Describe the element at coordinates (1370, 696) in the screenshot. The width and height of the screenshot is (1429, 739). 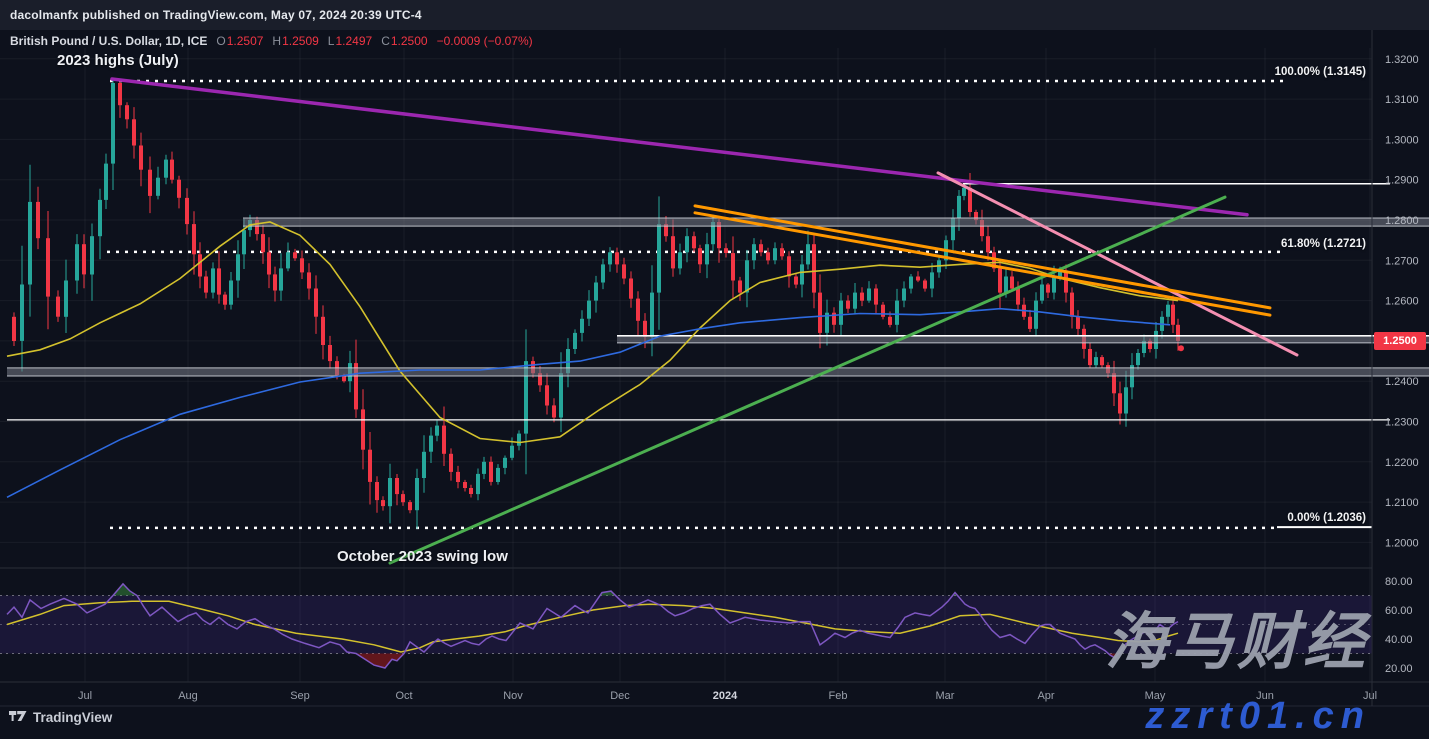
I see `time-axis-label: Jul` at that location.